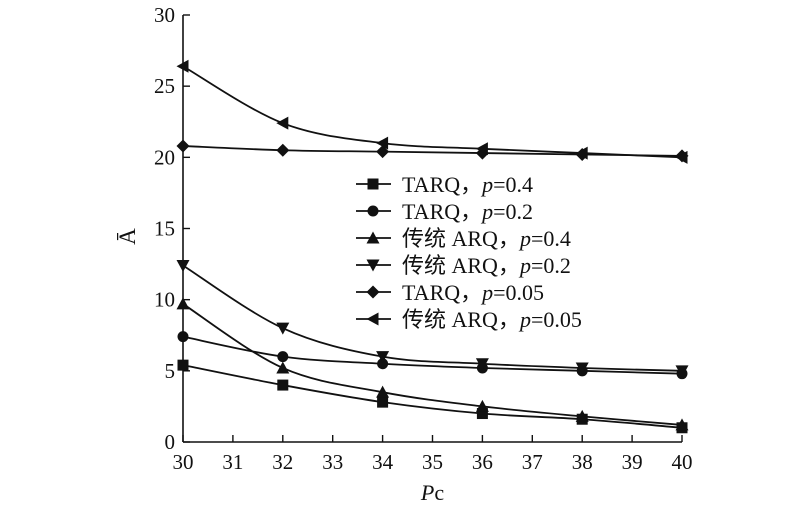  What do you see at coordinates (467, 211) in the screenshot?
I see `legend-label: TARQ，p=0.2` at bounding box center [467, 211].